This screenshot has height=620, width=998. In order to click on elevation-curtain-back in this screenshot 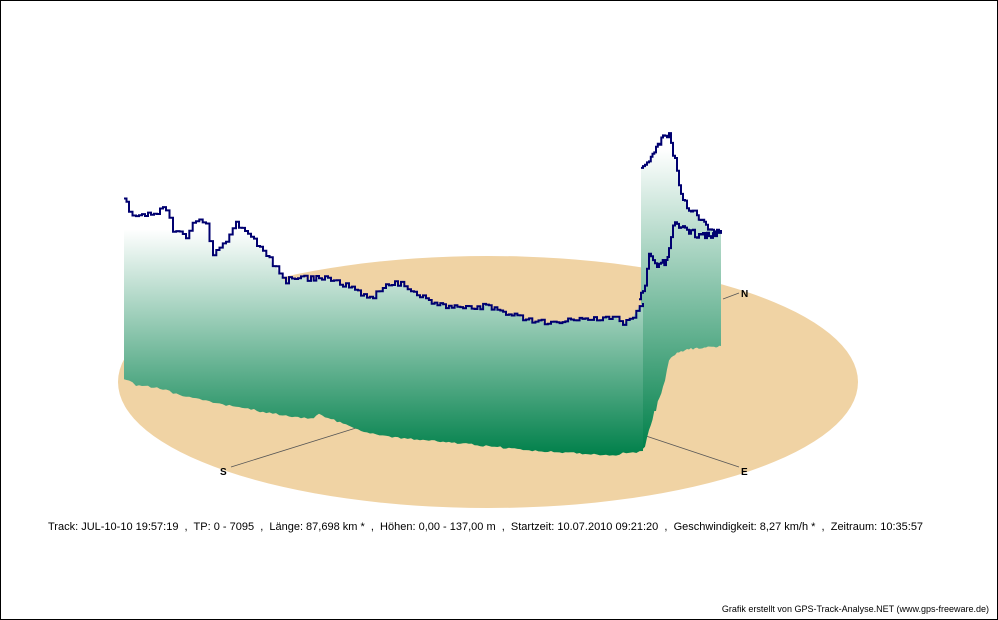, I will do `click(681, 291)`.